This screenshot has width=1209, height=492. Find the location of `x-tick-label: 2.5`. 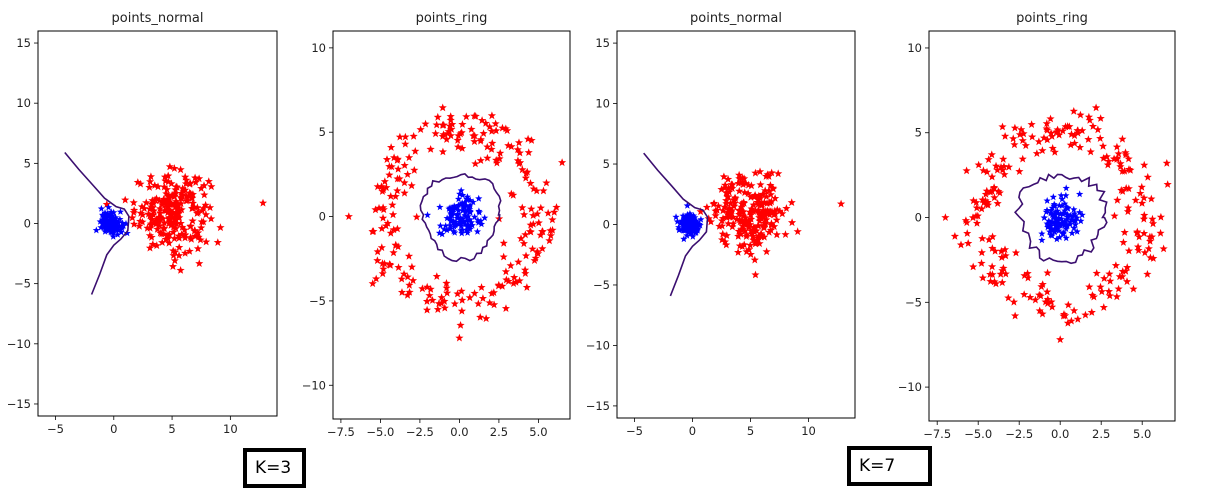

x-tick-label: 2.5 is located at coordinates (499, 432).